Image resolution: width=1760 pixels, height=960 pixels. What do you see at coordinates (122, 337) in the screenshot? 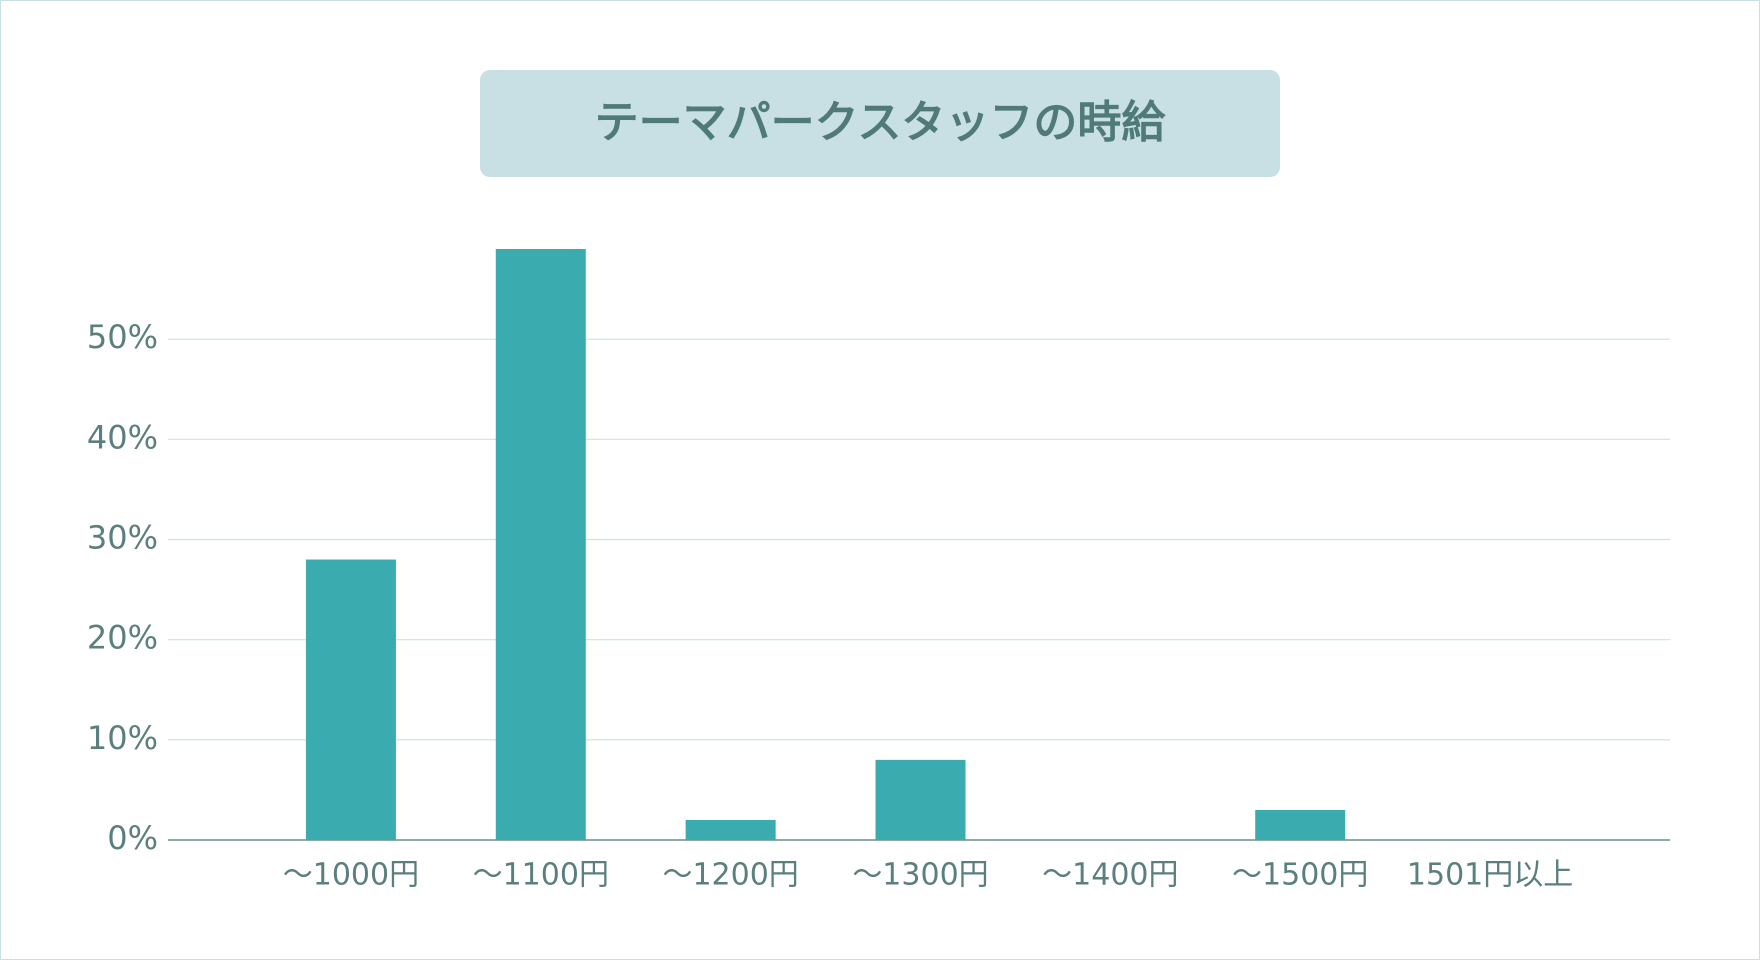
I see `y-tick-label: 50%` at bounding box center [122, 337].